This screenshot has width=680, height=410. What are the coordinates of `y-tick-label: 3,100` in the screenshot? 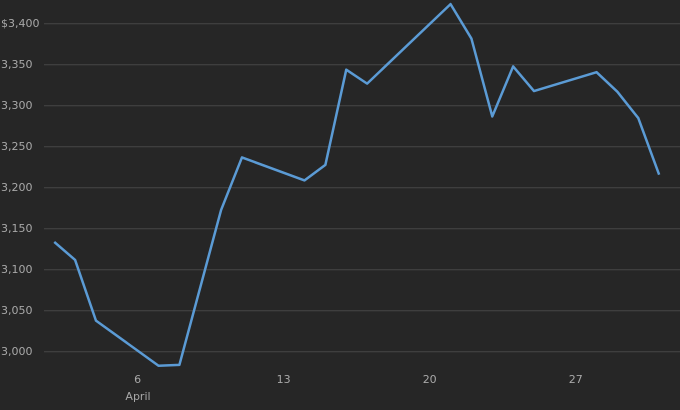 It's located at (17, 269).